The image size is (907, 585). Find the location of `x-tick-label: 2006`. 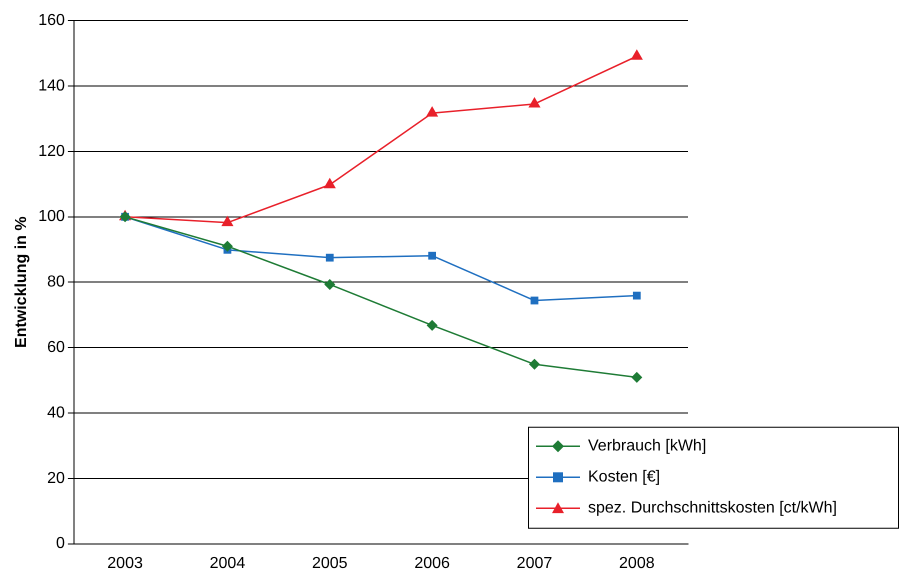

x-tick-label: 2006 is located at coordinates (432, 563).